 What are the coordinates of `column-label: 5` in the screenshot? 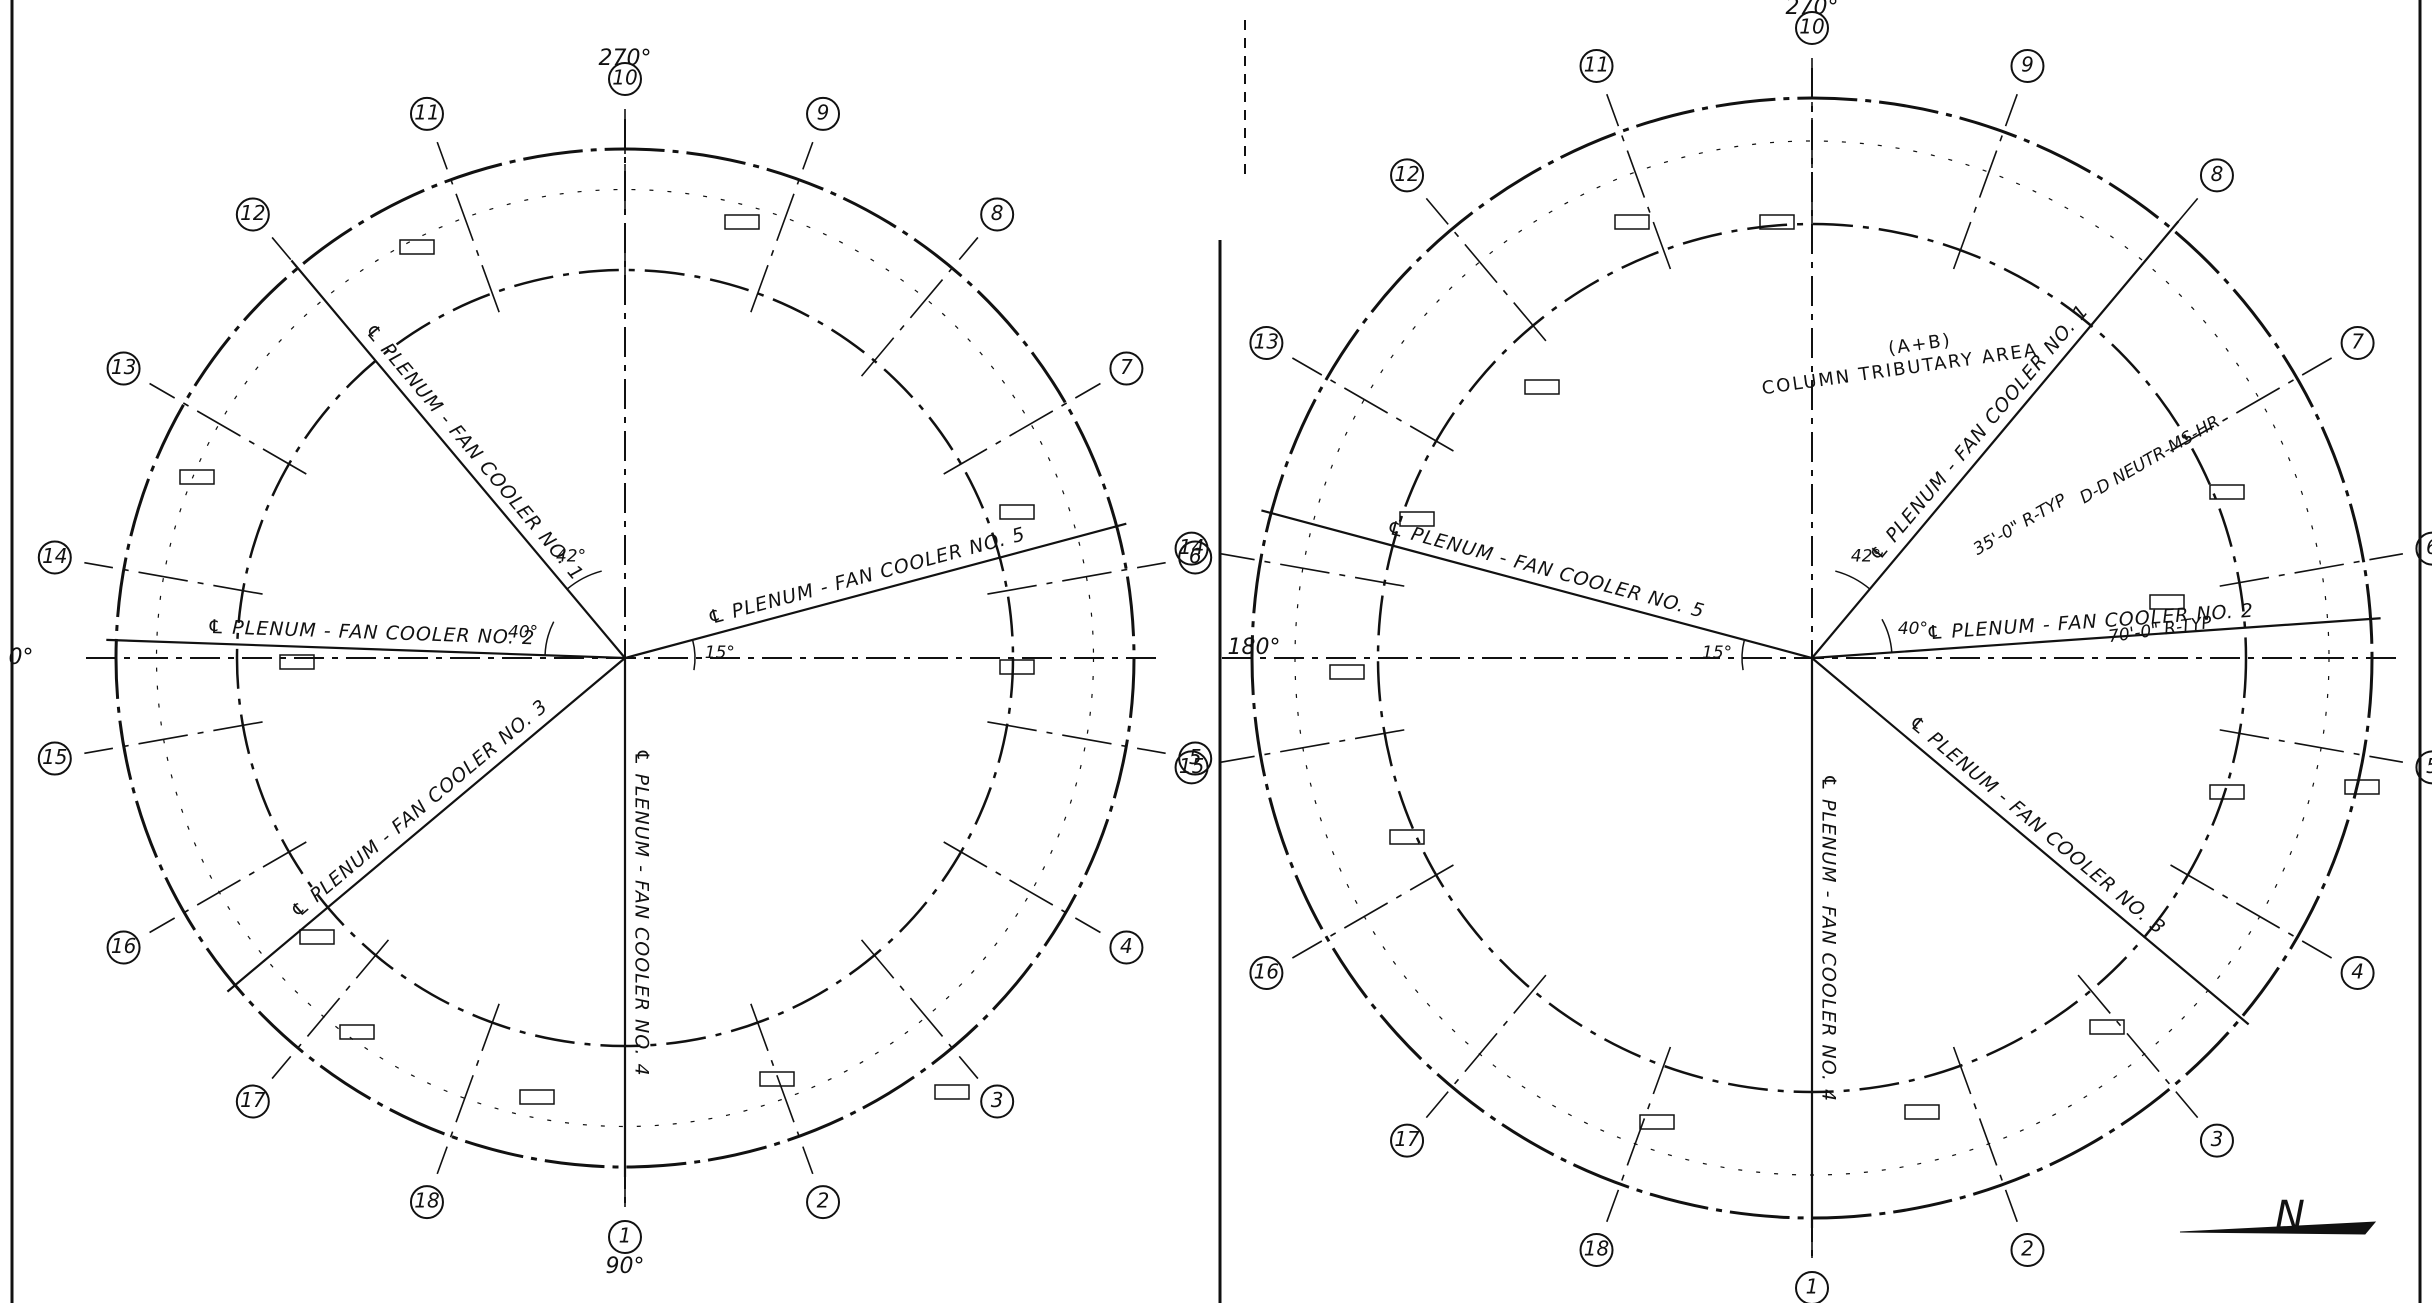 It's located at (2429, 766).